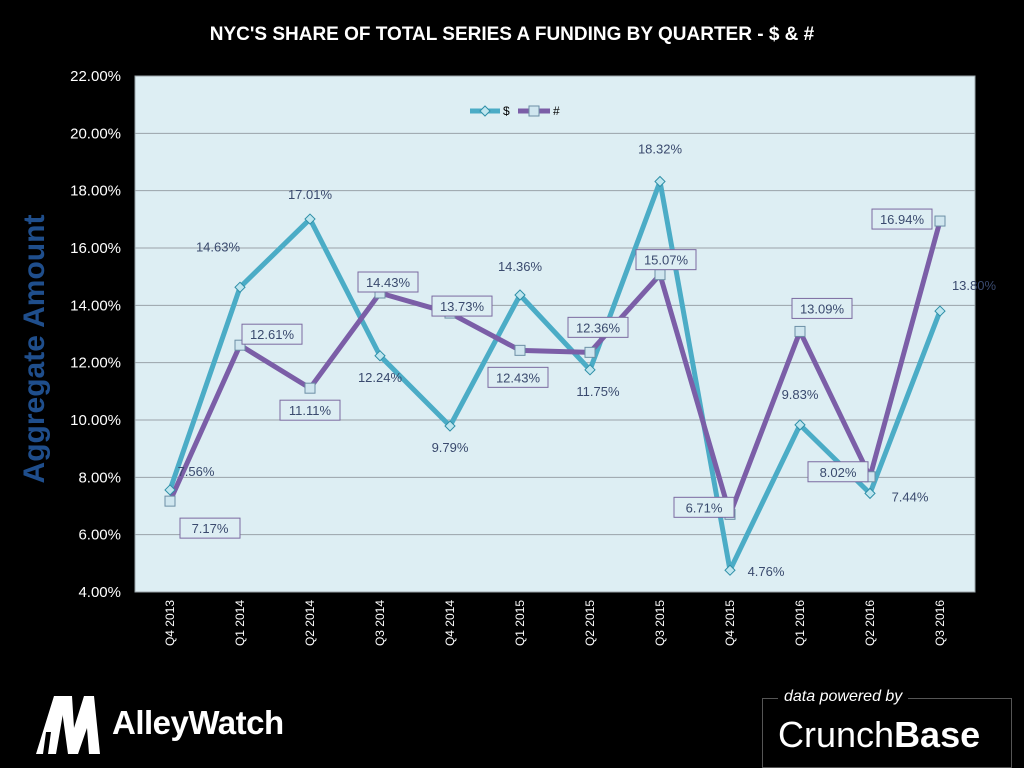  Describe the element at coordinates (485, 111) in the screenshot. I see `legend-marker-dollar` at that location.